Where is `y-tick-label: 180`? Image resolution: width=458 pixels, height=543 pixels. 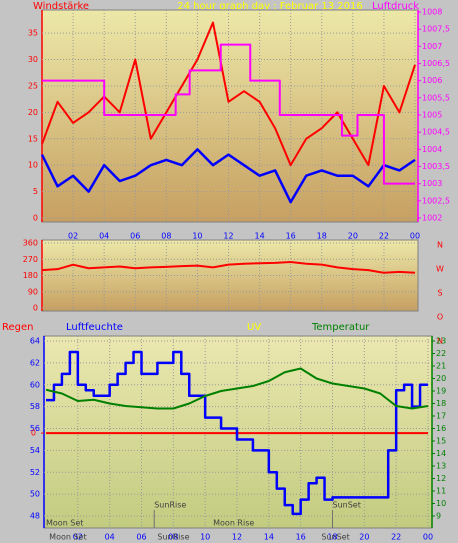
y-tick-label: 180 is located at coordinates (30, 275).